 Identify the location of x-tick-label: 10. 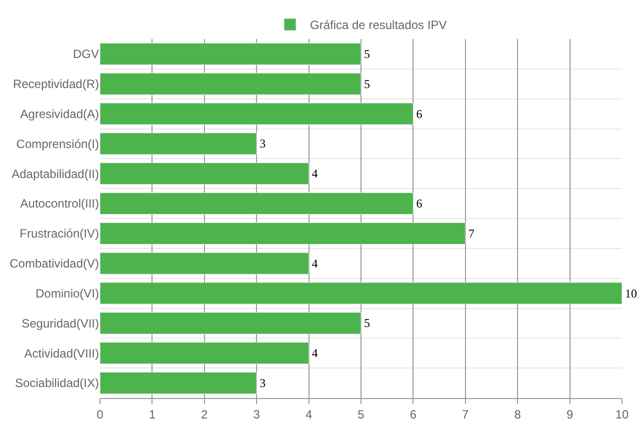
(622, 414).